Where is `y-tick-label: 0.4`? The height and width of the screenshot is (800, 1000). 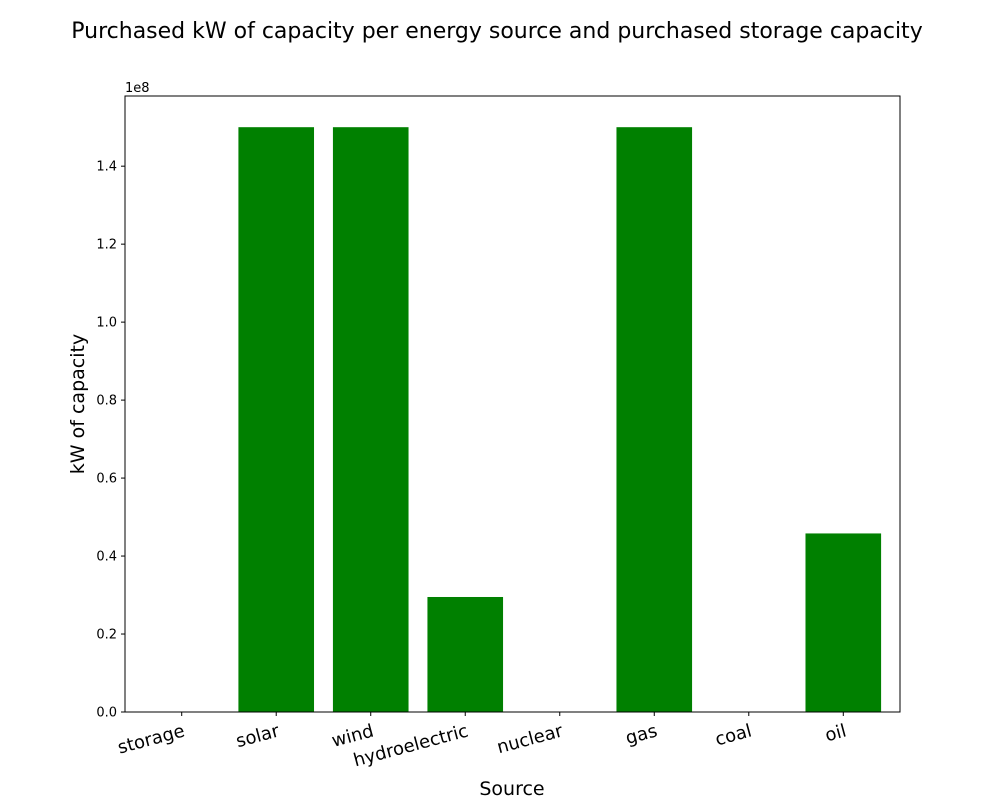 y-tick-label: 0.4 is located at coordinates (106, 557).